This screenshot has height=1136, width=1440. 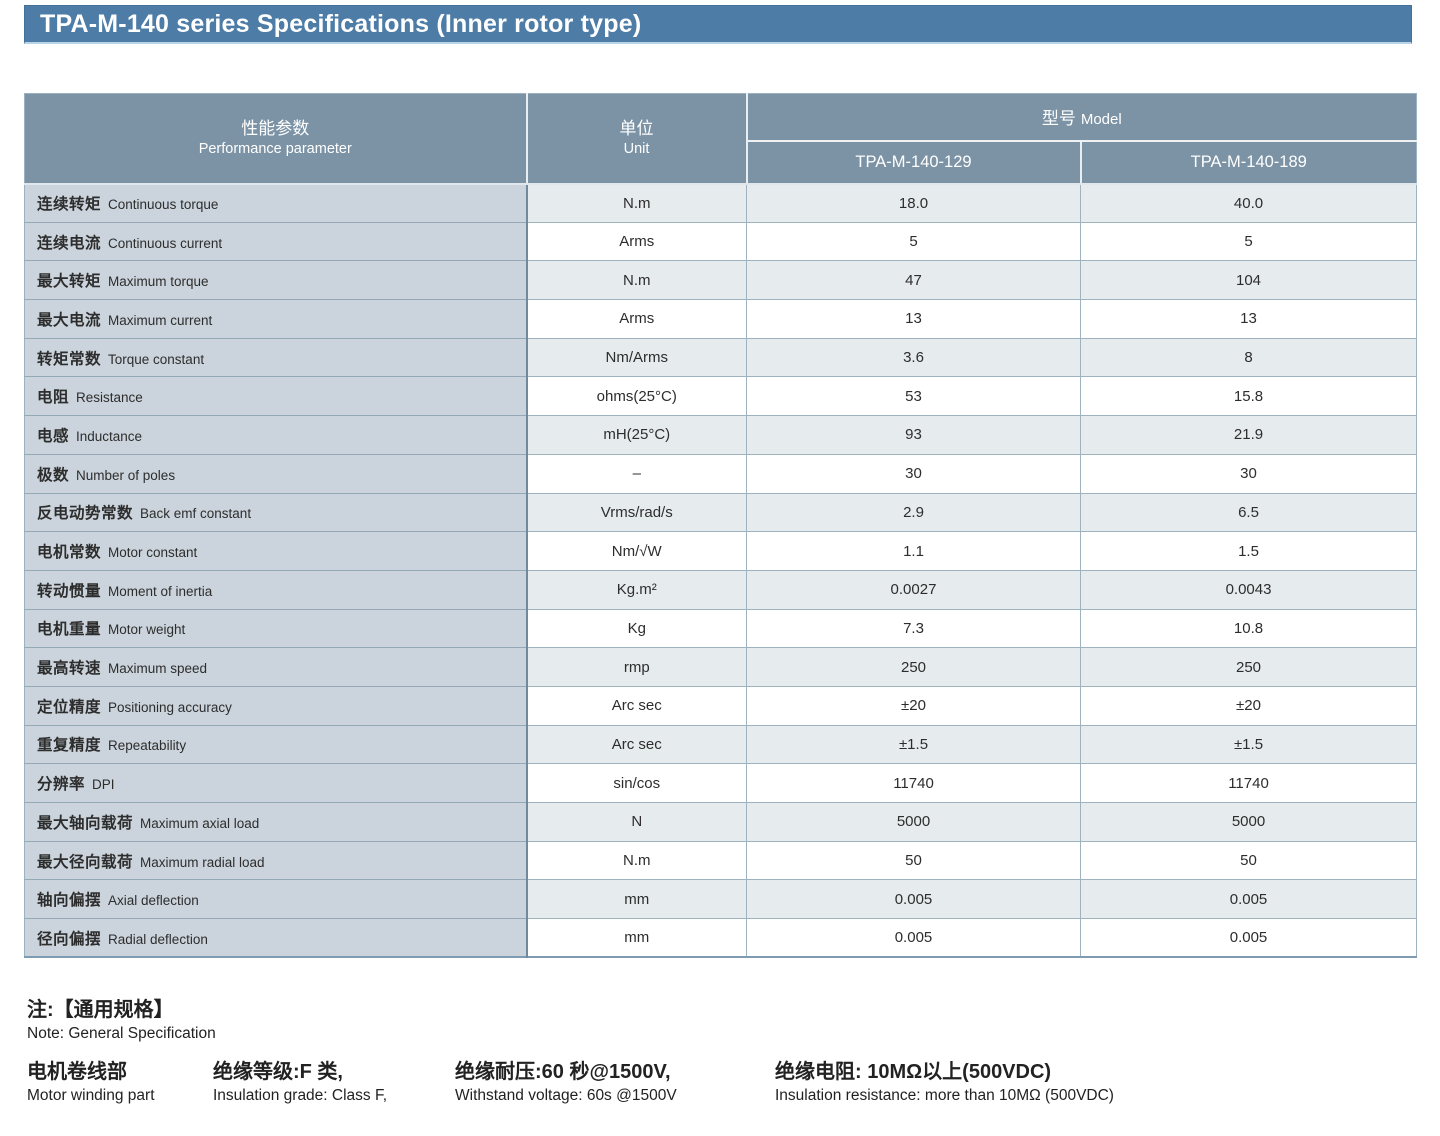 I want to click on parameter-cell: 电机常数 Motor constant, so click(x=276, y=551).